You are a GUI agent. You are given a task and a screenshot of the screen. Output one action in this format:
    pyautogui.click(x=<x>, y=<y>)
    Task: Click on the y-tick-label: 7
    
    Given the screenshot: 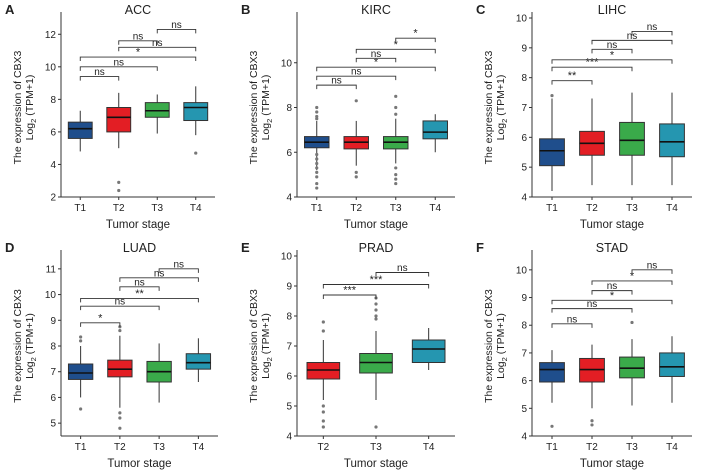 What is the action you would take?
    pyautogui.click(x=289, y=347)
    